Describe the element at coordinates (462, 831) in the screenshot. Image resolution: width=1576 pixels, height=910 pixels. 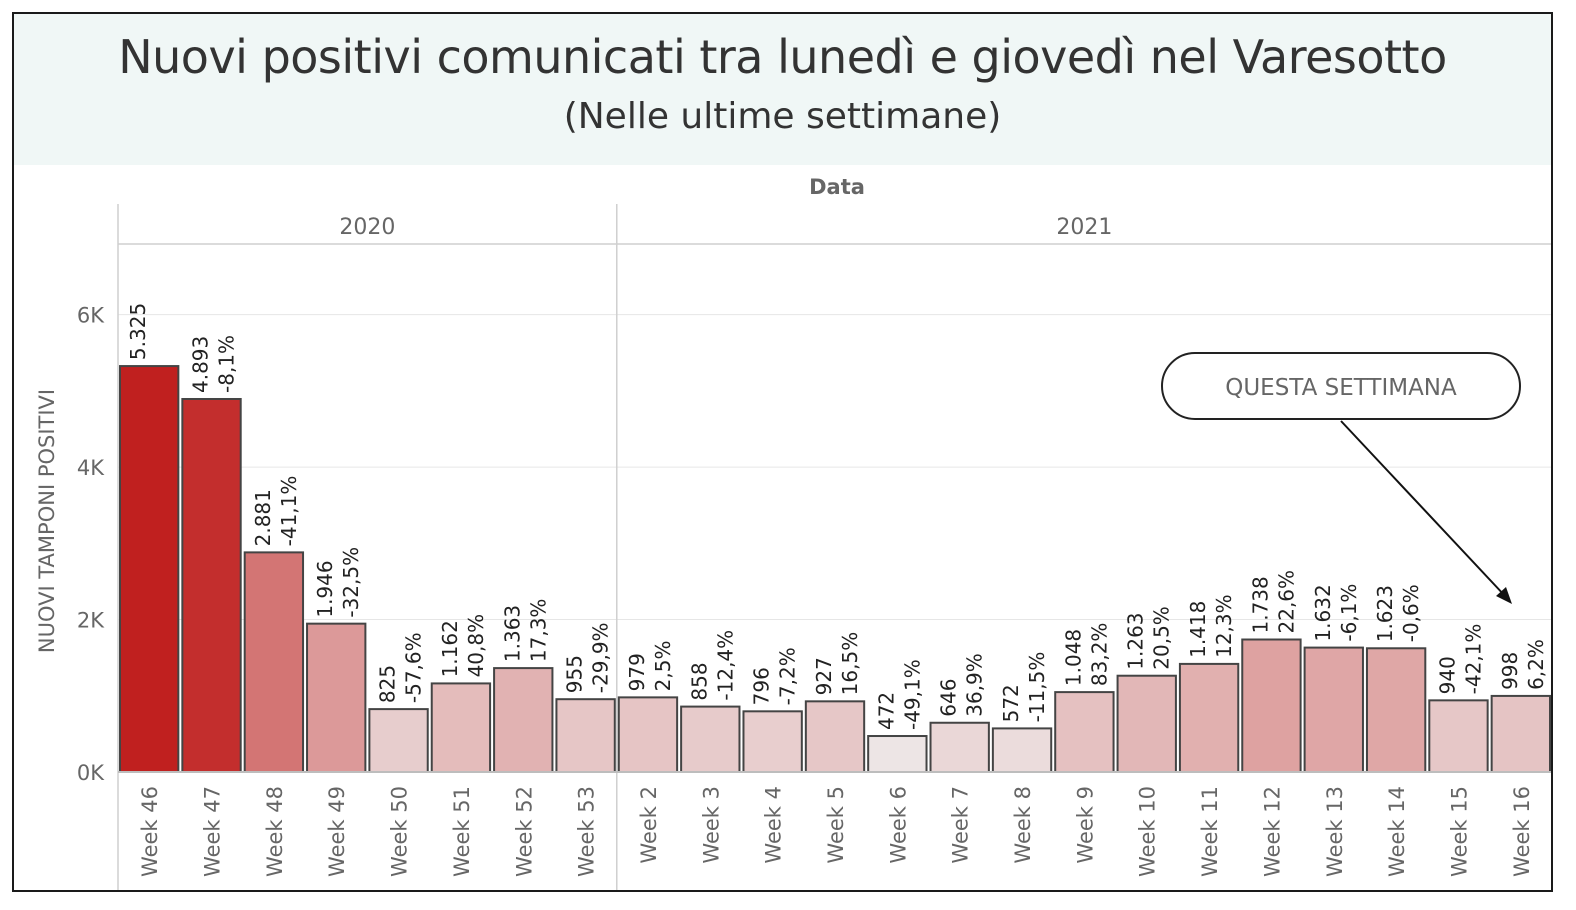
I see `x-tick-label: Week 51` at that location.